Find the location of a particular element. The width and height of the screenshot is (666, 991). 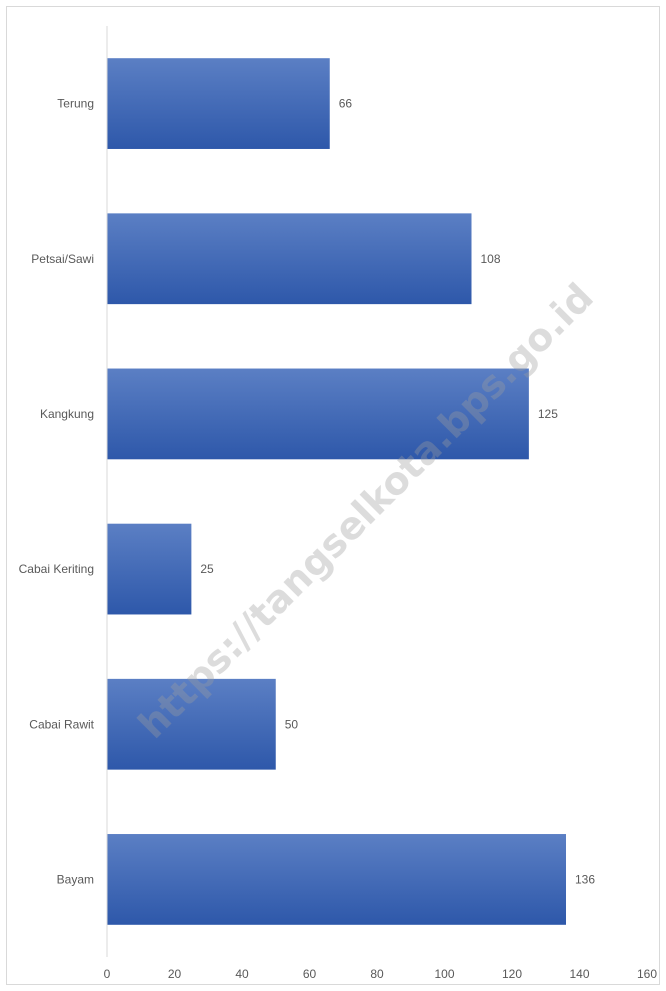

category-label-terung: Terung is located at coordinates (75, 104).